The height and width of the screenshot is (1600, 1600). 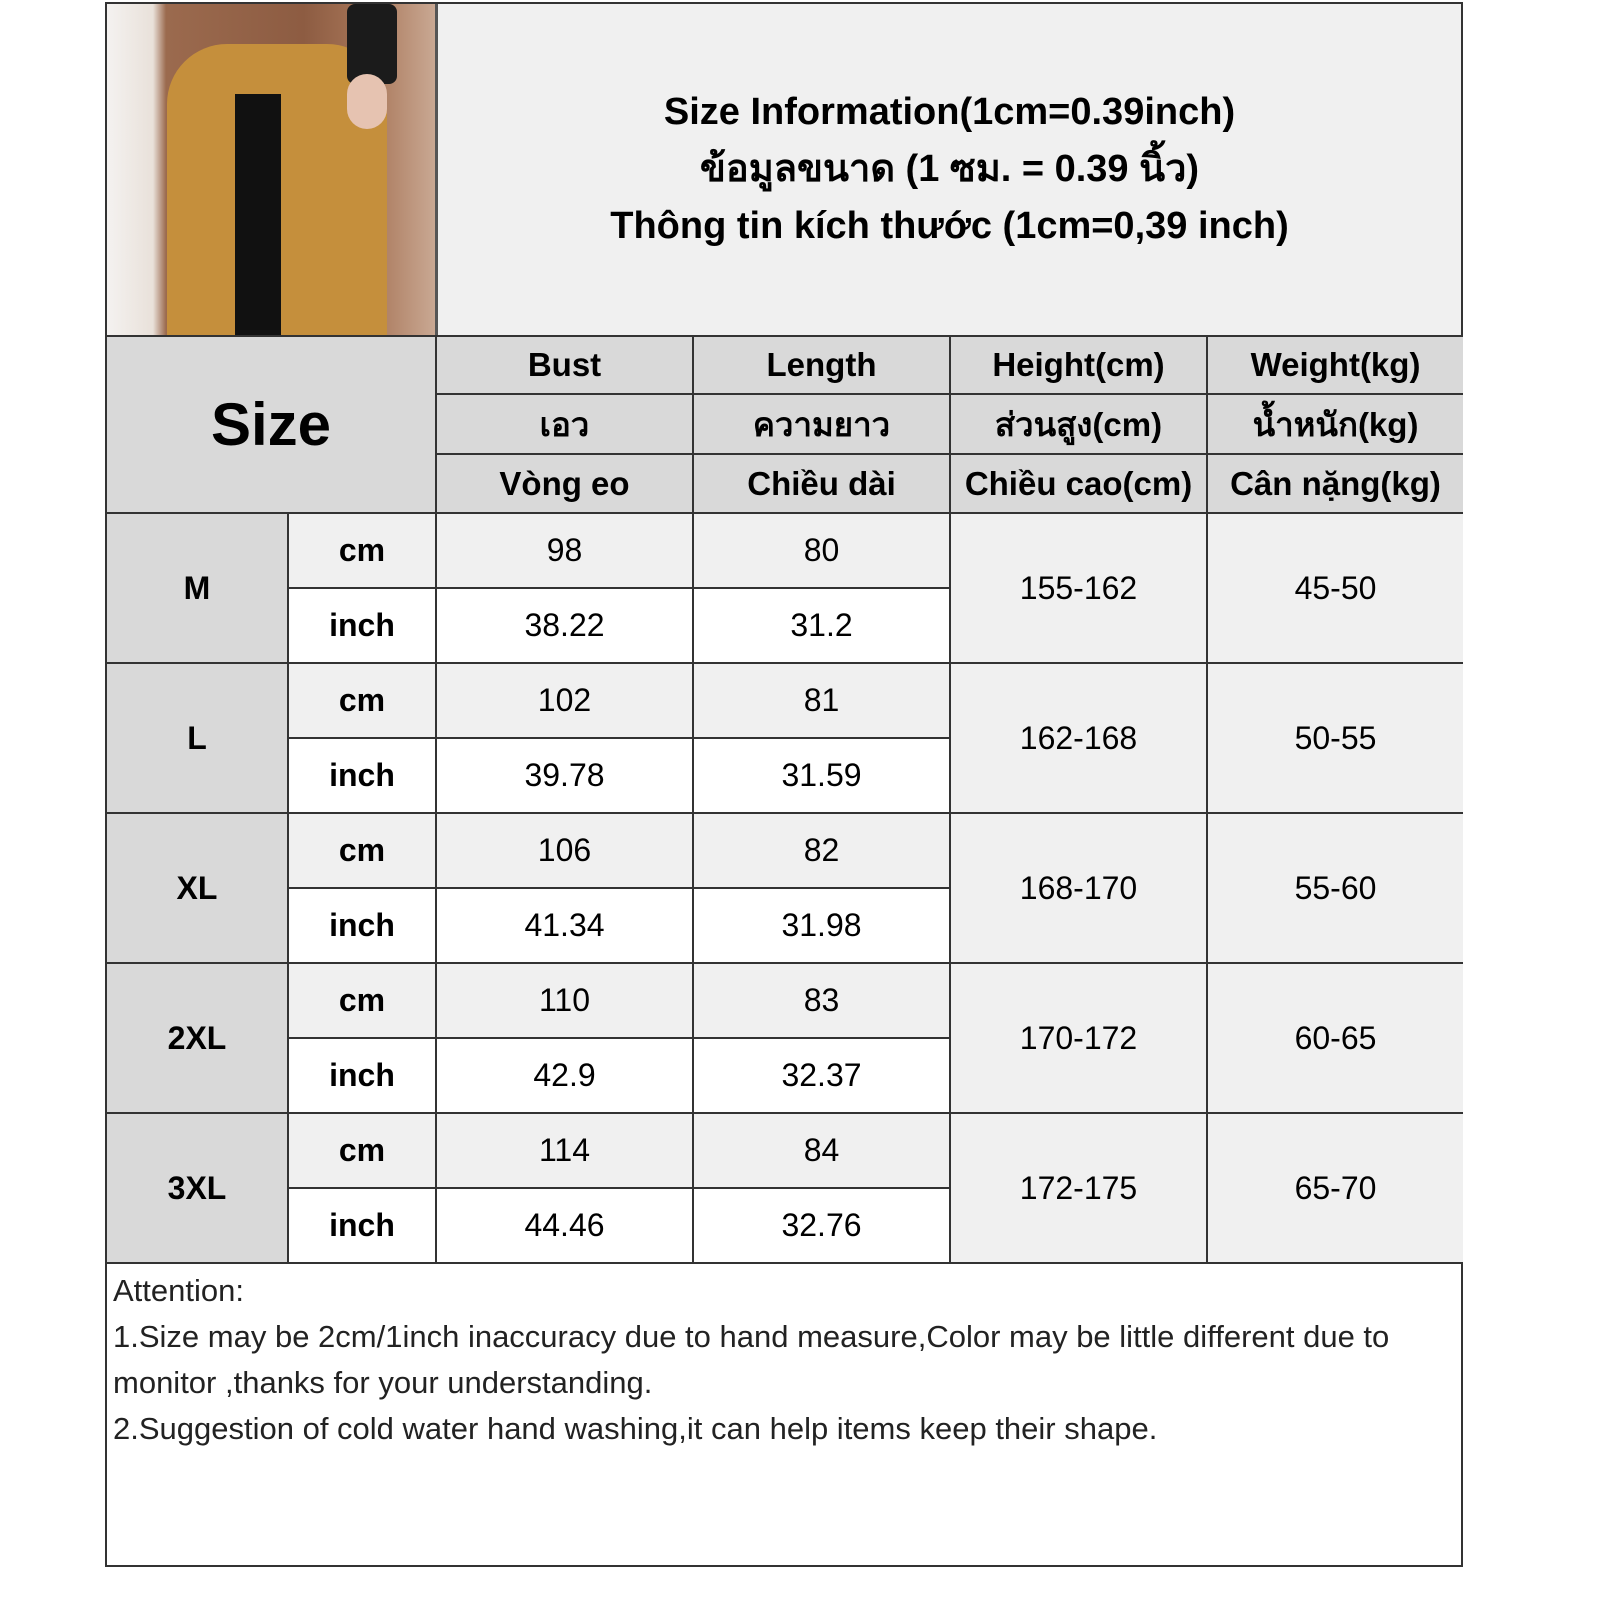 What do you see at coordinates (822, 1076) in the screenshot?
I see `length-inch-value: 32.37` at bounding box center [822, 1076].